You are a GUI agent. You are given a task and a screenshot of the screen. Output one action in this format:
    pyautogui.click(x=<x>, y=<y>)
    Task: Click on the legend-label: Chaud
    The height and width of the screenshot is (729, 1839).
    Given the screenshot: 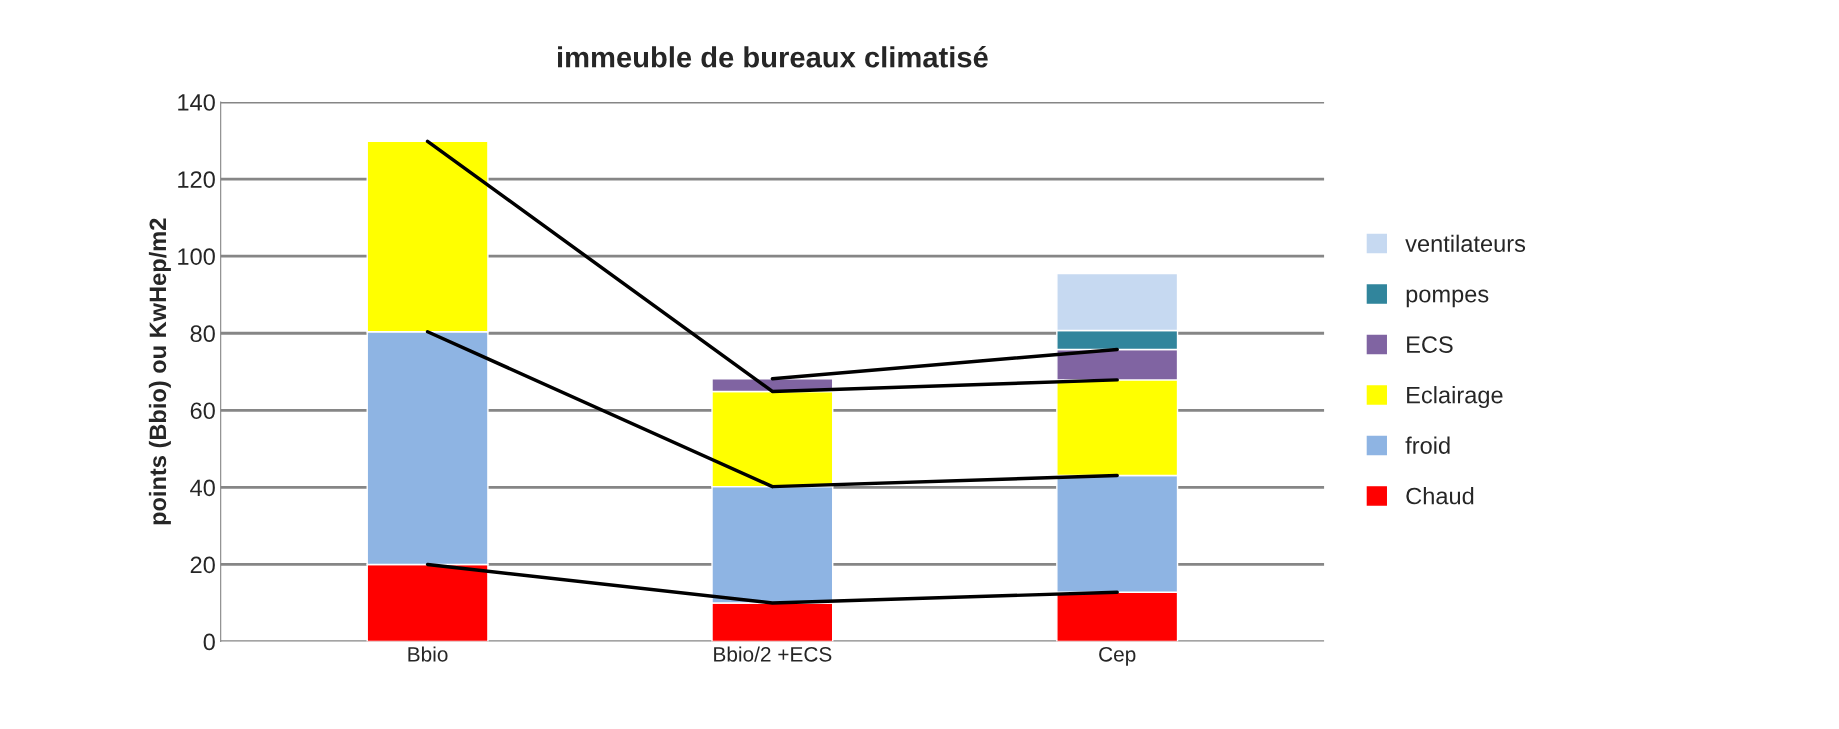 What is the action you would take?
    pyautogui.click(x=1440, y=496)
    